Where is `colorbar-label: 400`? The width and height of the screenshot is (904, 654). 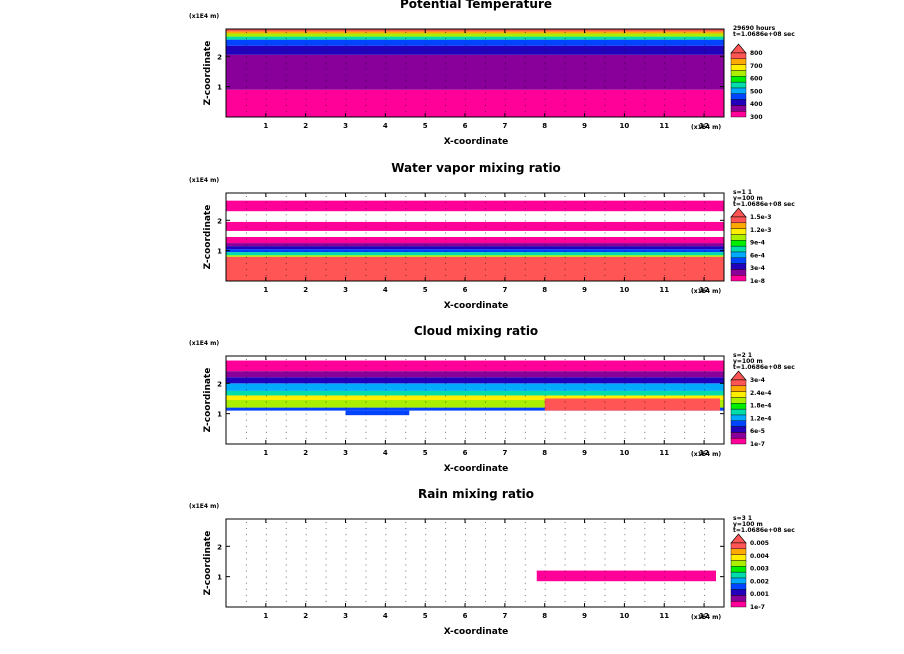
colorbar-label: 400 is located at coordinates (756, 104).